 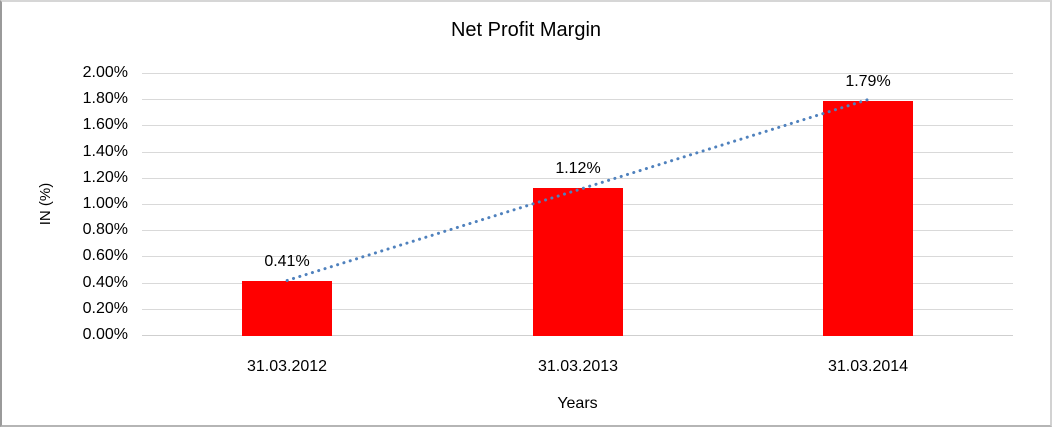 What do you see at coordinates (105, 124) in the screenshot?
I see `y-tick-label: 1.60%` at bounding box center [105, 124].